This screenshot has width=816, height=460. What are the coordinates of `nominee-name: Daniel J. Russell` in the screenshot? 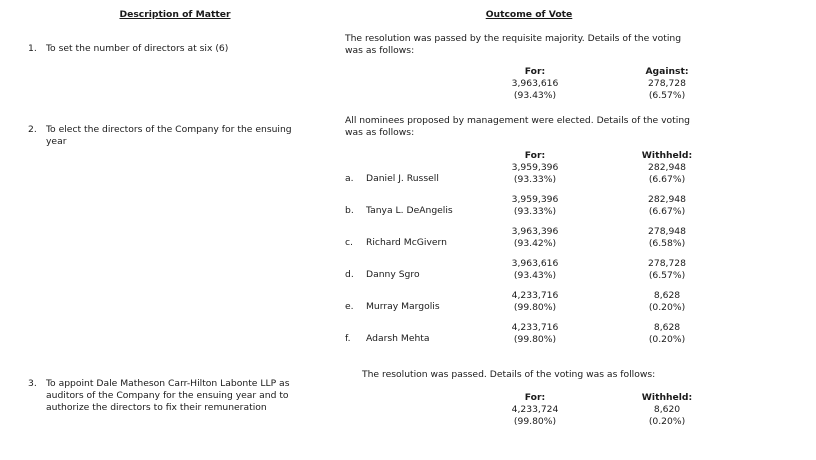 It's located at (402, 178).